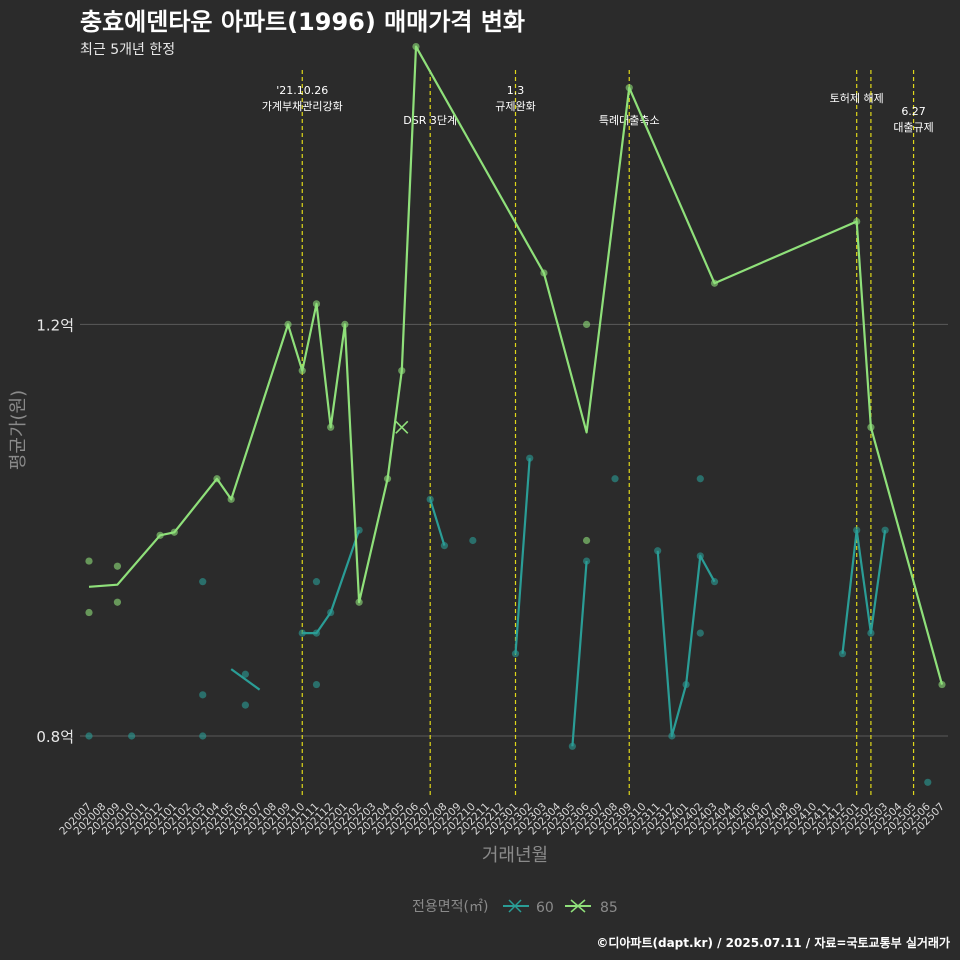 This screenshot has width=960, height=960. What do you see at coordinates (515, 106) in the screenshot?
I see `event-label: 규제완화` at bounding box center [515, 106].